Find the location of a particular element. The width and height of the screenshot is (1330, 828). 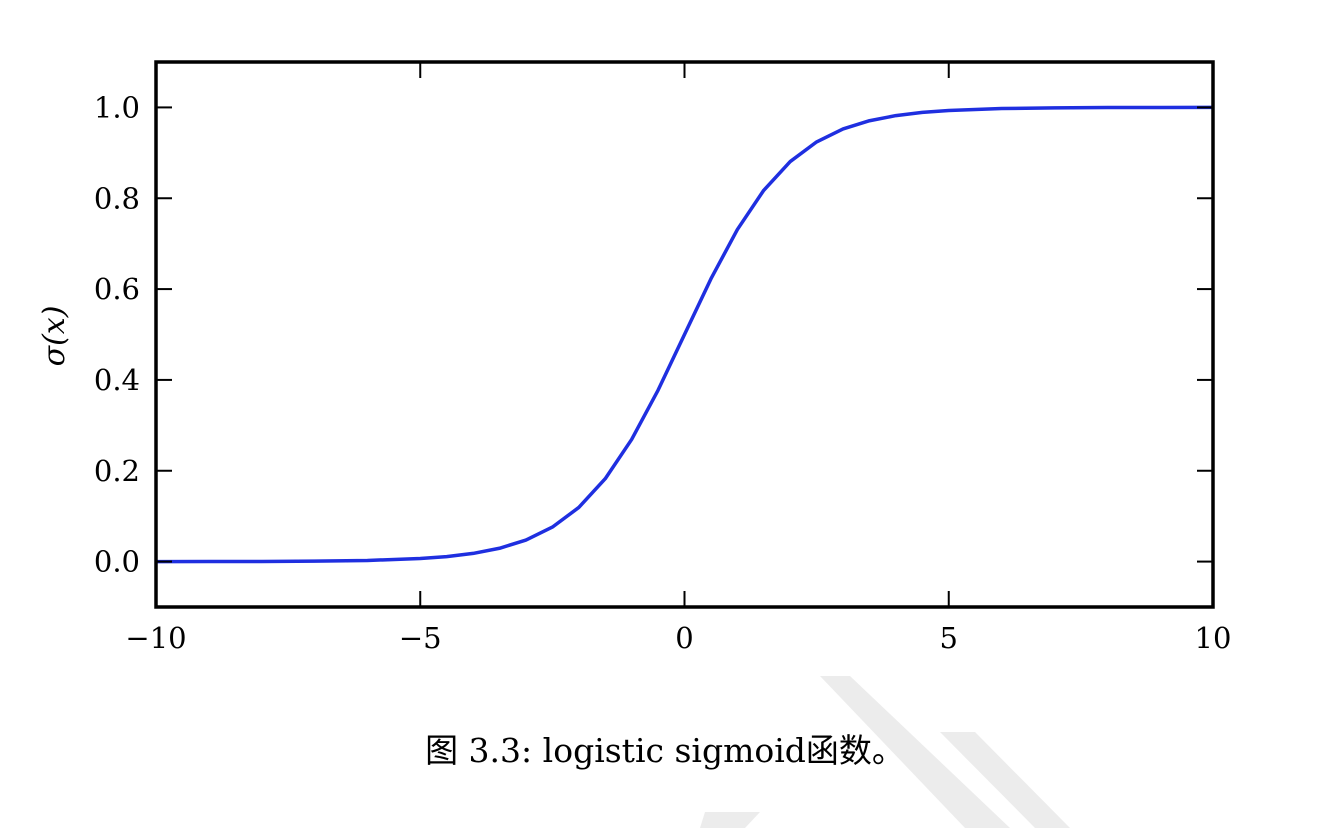

y-tick-label: 0.6 is located at coordinates (117, 289).